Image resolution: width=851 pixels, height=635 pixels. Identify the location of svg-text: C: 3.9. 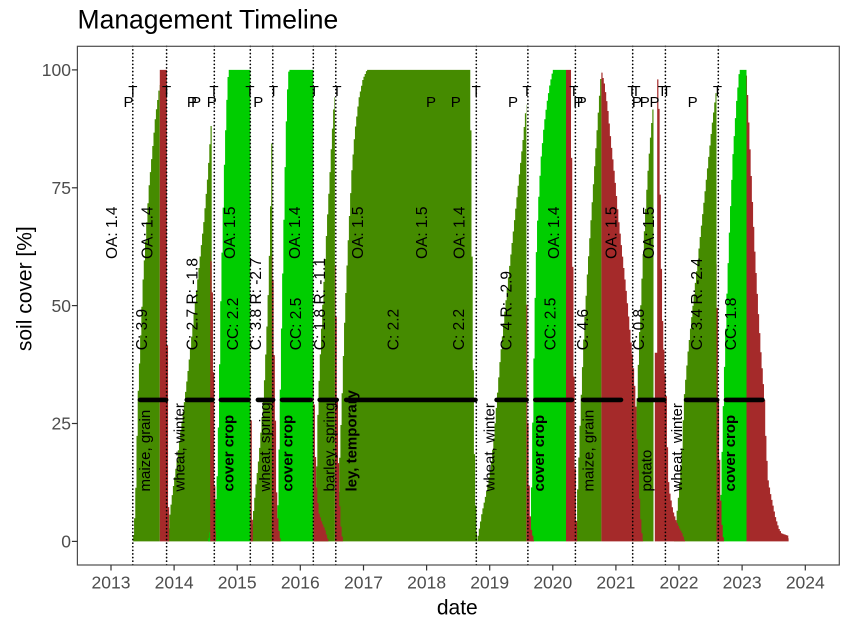
(142, 329).